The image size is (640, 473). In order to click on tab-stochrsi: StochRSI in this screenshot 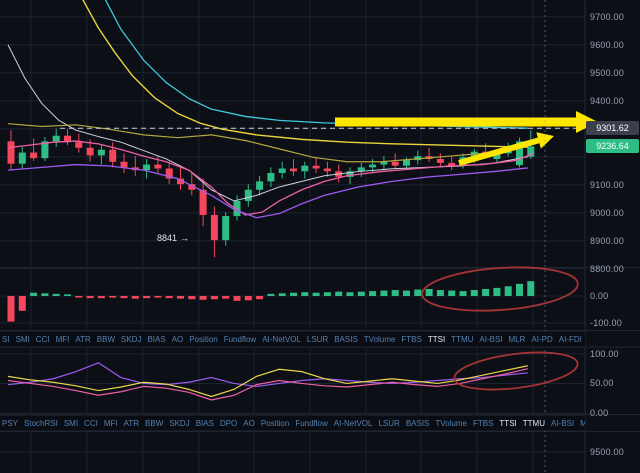, I will do `click(41, 423)`.